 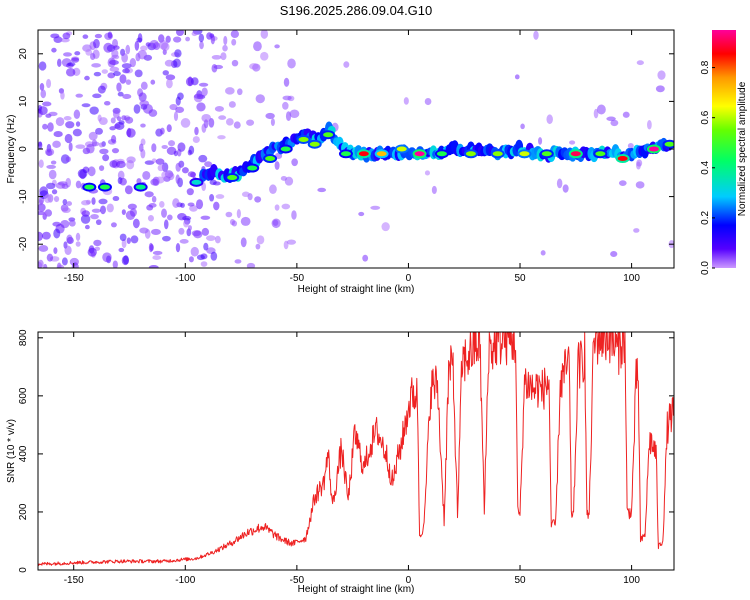 I want to click on top-y-tick-label: 20, so click(x=23, y=54).